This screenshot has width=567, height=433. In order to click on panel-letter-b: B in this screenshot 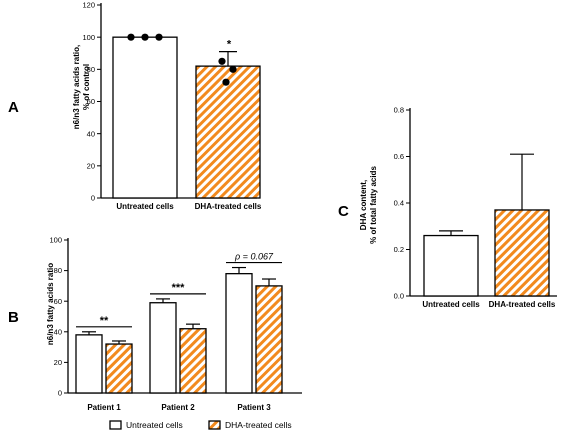, I will do `click(13, 317)`.